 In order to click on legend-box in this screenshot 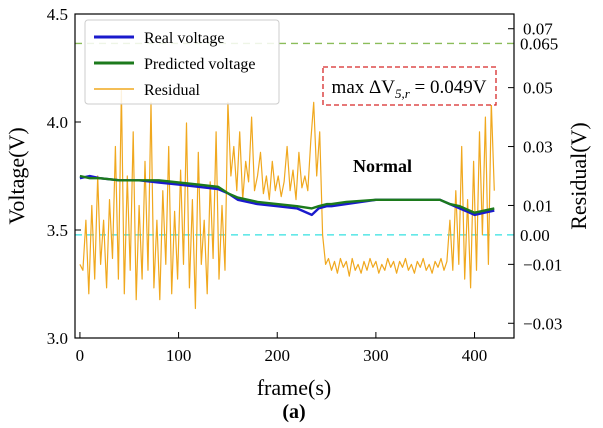, I will do `click(182, 62)`.